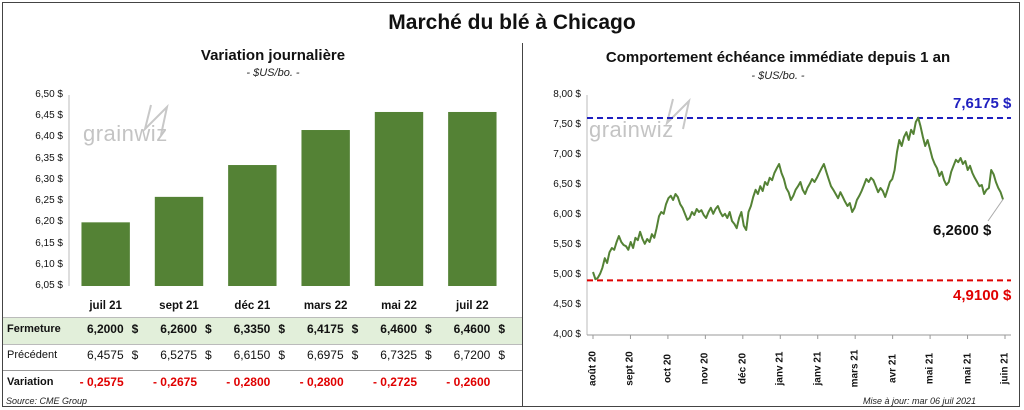 This screenshot has width=1024, height=410. Describe the element at coordinates (273, 73) in the screenshot. I see `bar-chart-subtitle: - $US/bo. -` at that location.